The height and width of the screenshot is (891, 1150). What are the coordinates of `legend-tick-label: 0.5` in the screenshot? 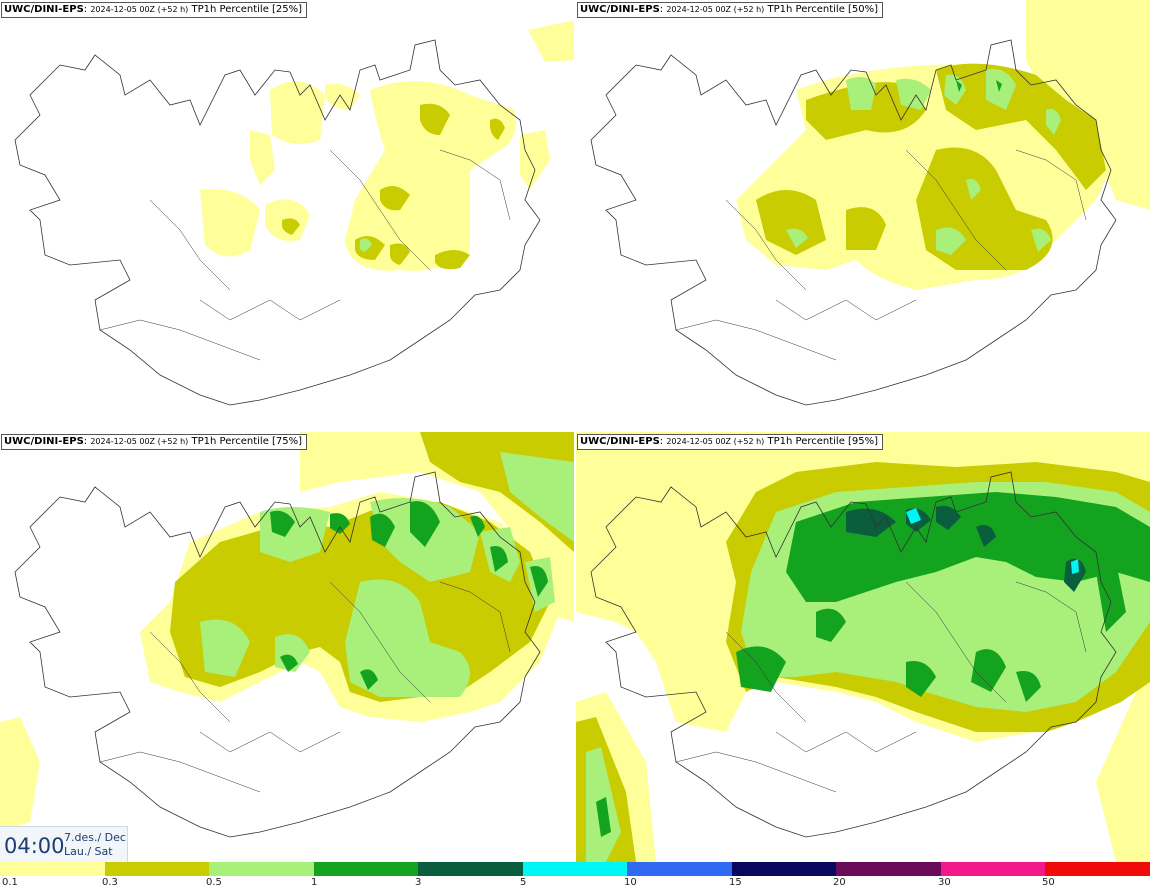 It's located at (214, 882).